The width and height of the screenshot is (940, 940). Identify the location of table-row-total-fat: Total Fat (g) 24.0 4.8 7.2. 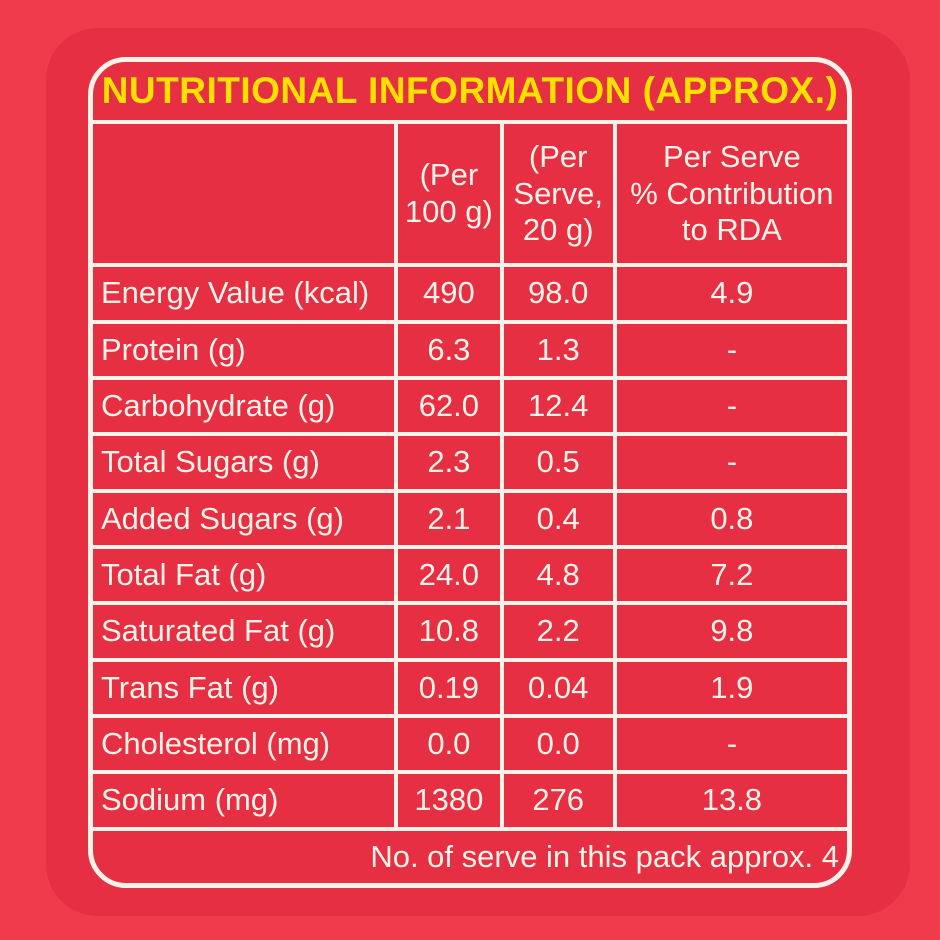
(470, 575).